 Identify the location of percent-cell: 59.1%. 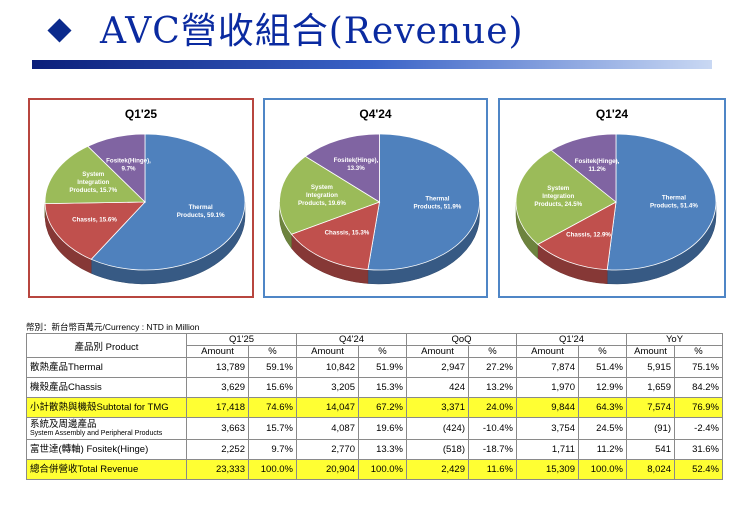
(272, 367).